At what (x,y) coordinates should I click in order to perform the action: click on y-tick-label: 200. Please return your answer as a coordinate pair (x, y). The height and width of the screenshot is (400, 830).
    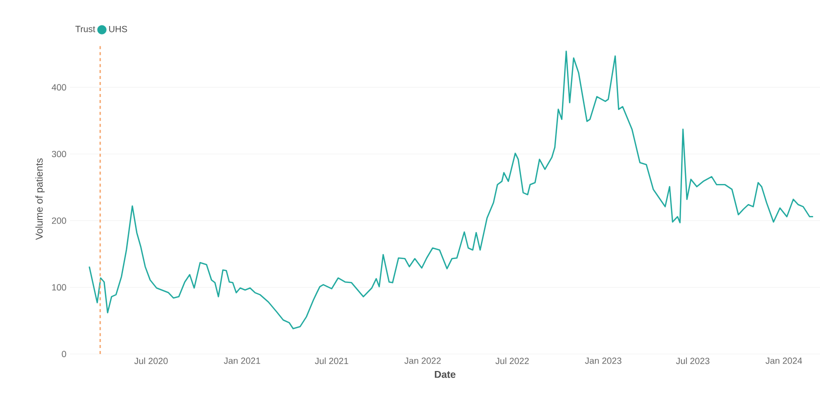
    Looking at the image, I should click on (59, 220).